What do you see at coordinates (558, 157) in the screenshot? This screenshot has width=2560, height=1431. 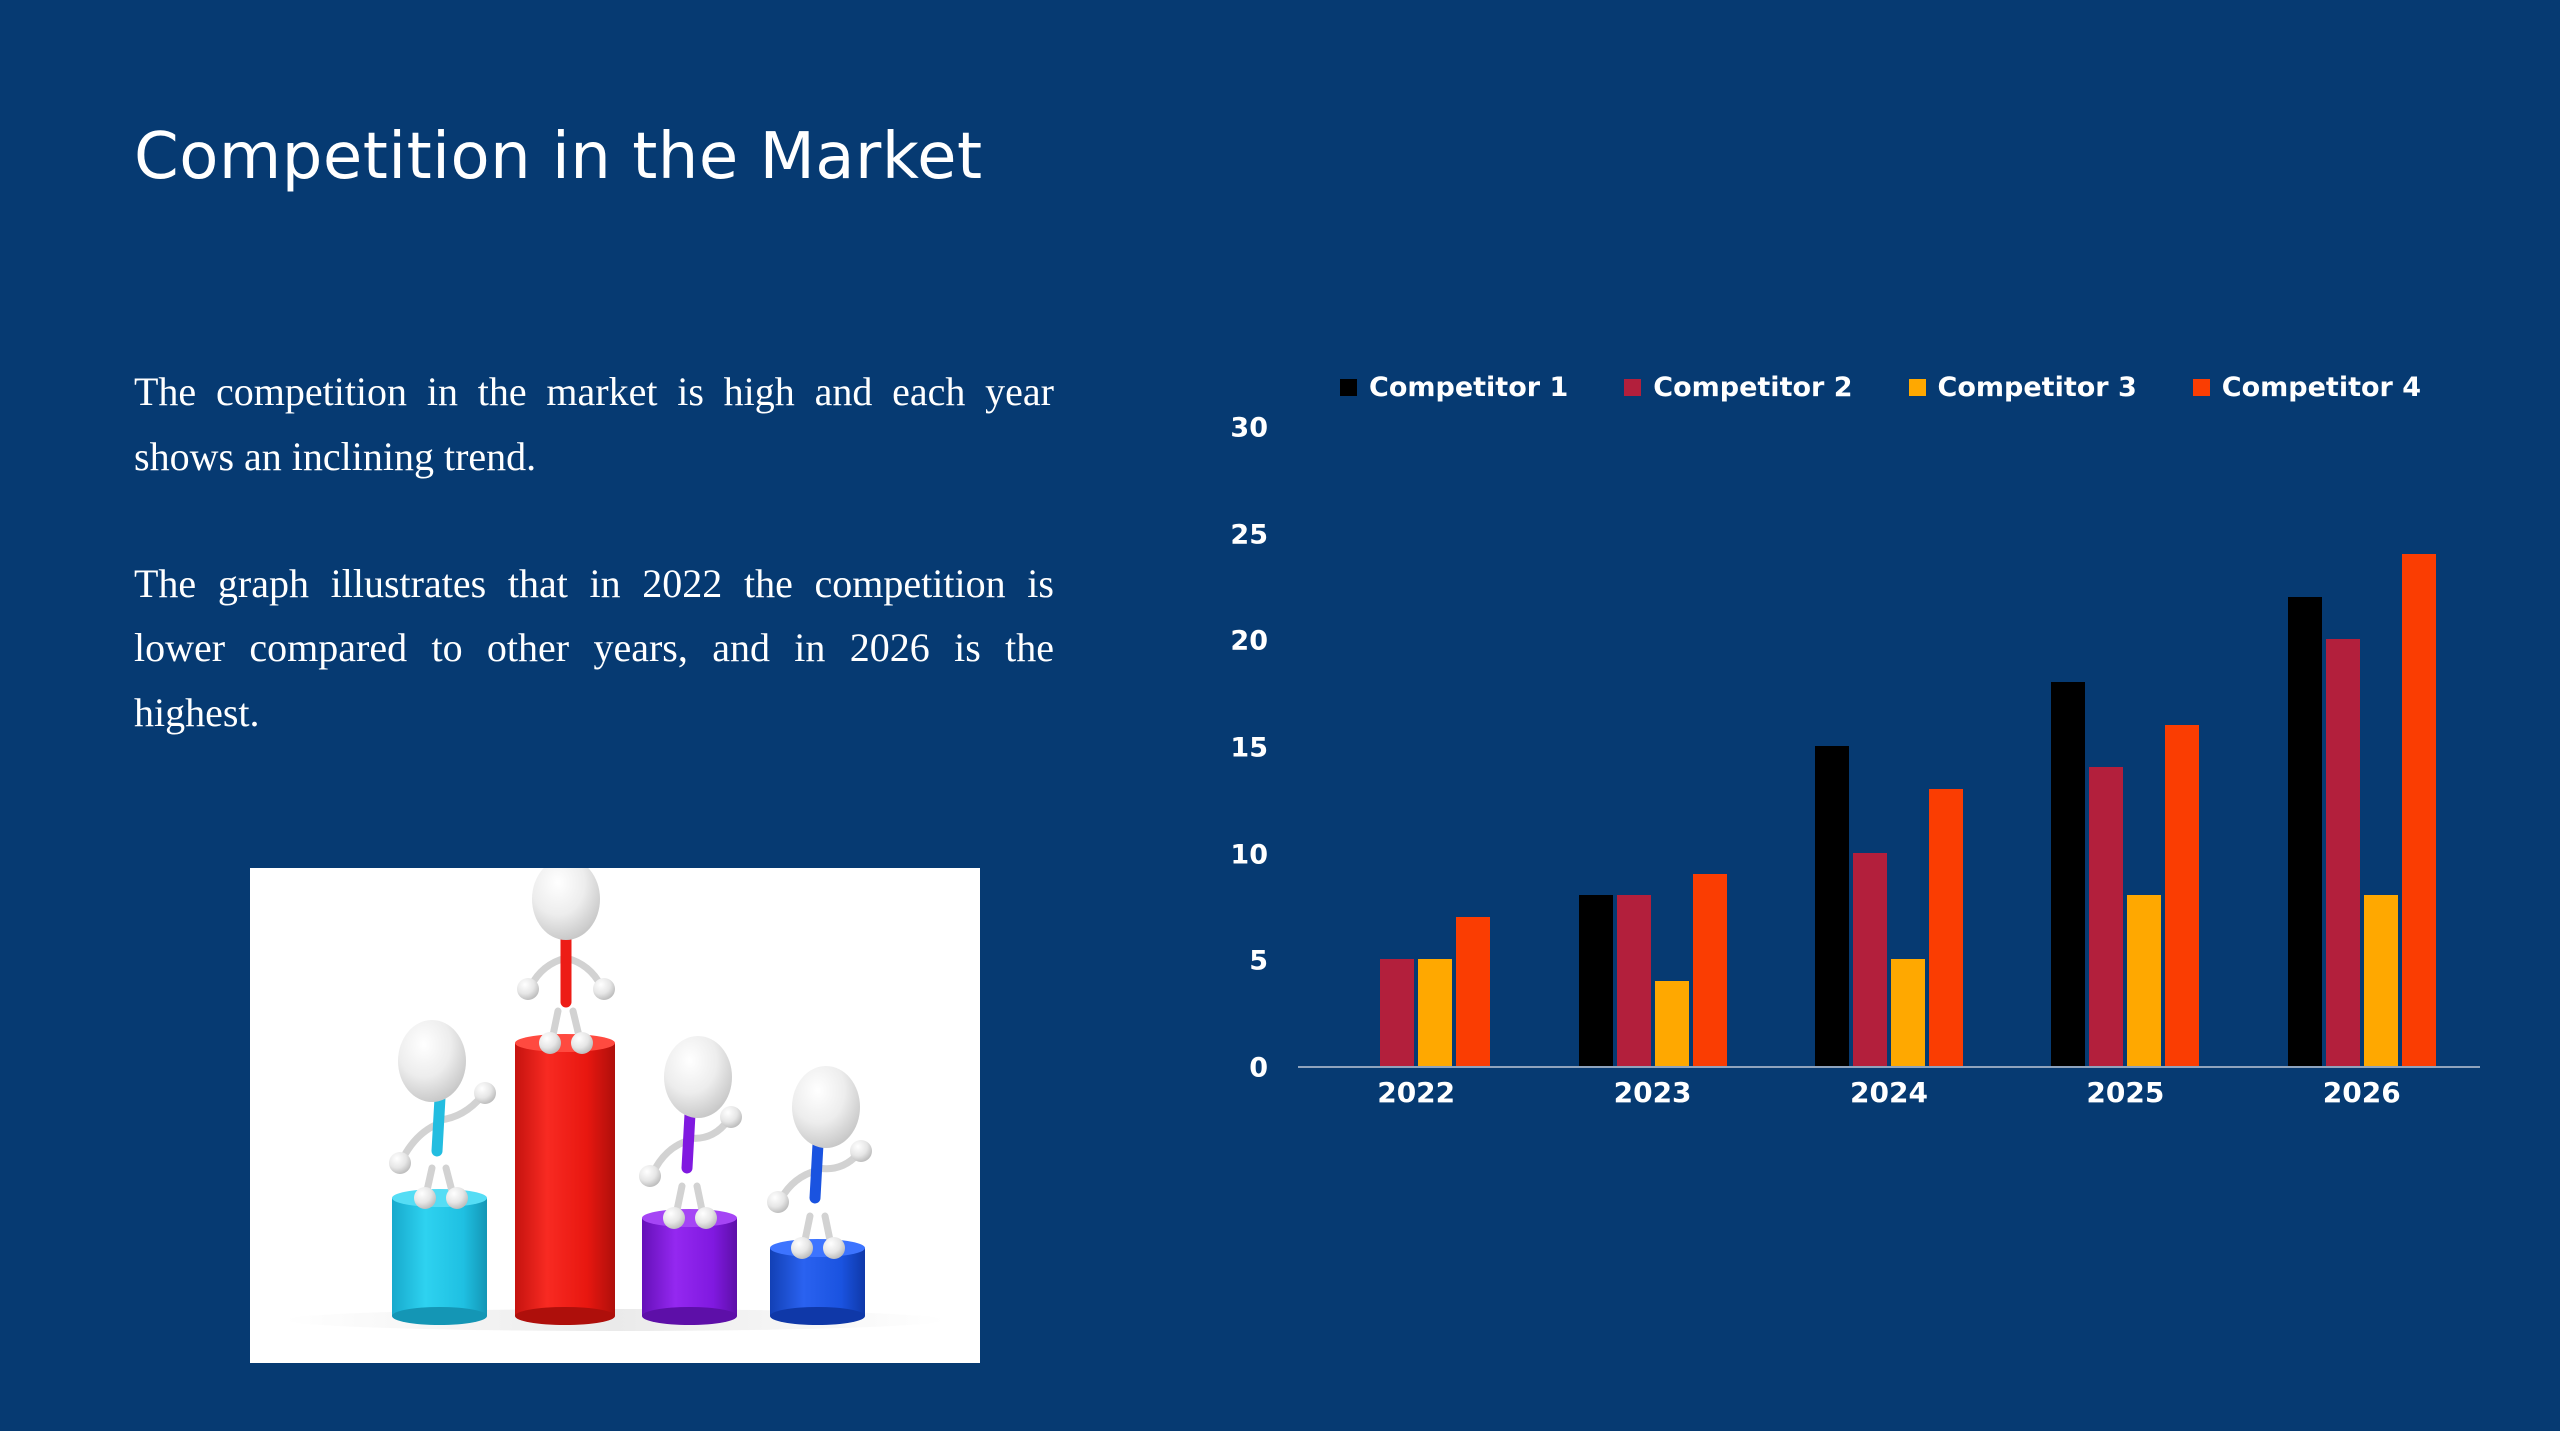 I see `page-title: Competition in the Market` at bounding box center [558, 157].